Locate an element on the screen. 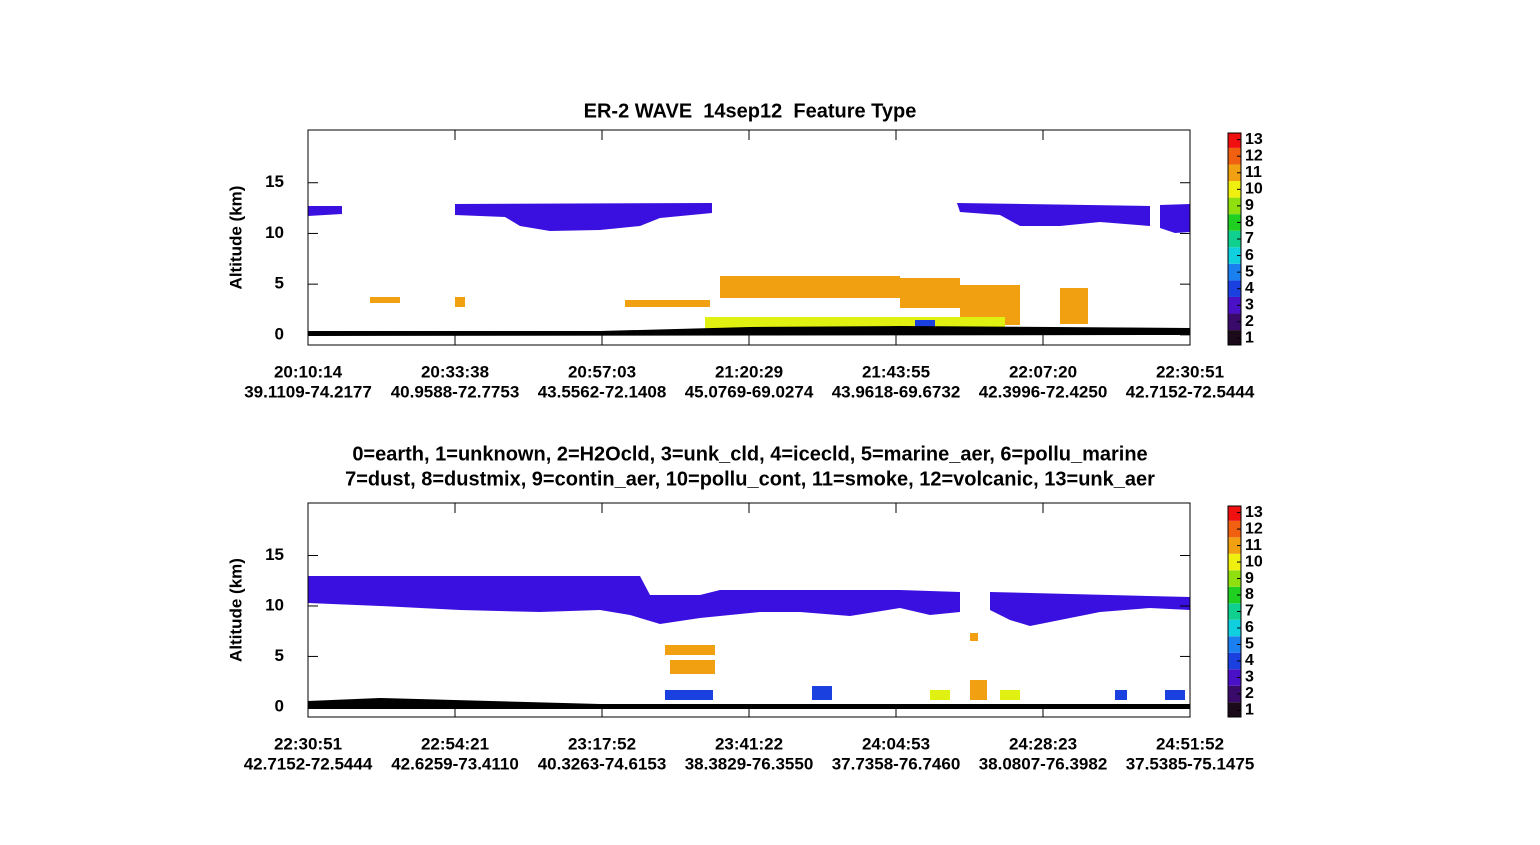 Image resolution: width=1540 pixels, height=845 pixels. x-tick-position: 45.0769-69.0274 is located at coordinates (749, 391).